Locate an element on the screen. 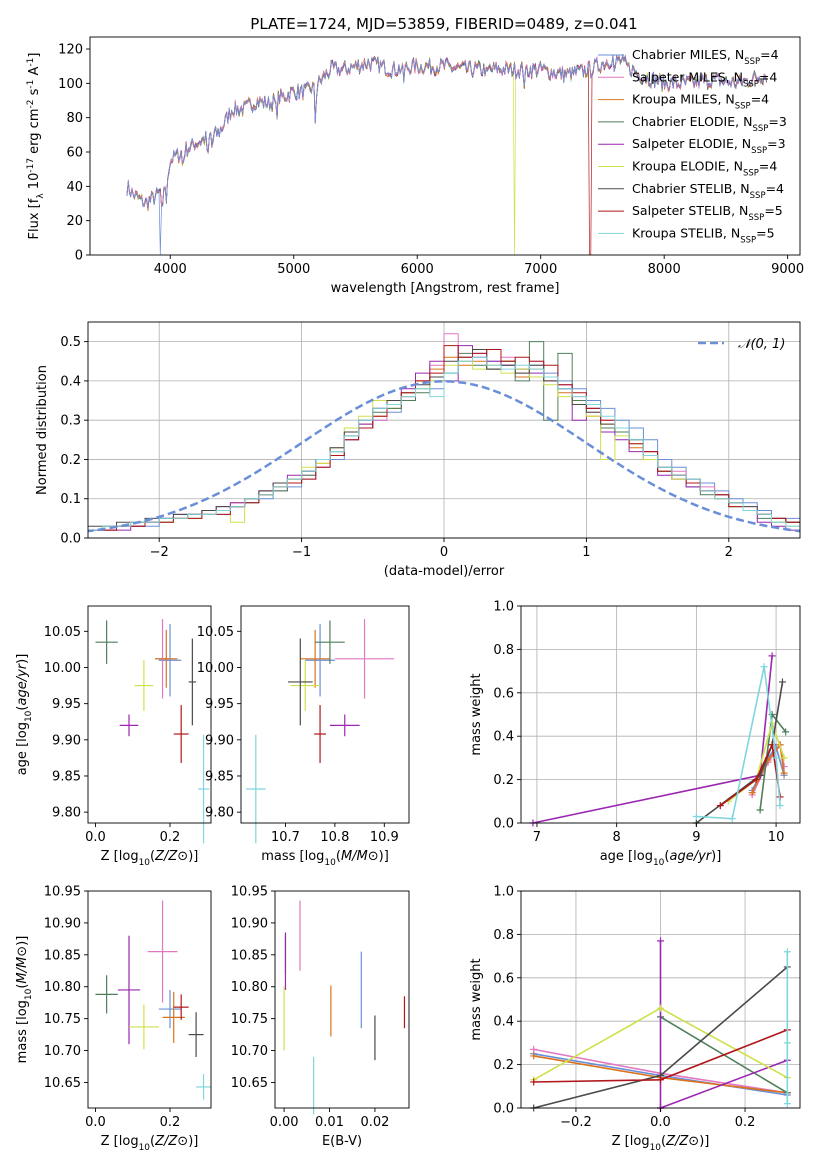  x-tick-label: 7 is located at coordinates (537, 837).